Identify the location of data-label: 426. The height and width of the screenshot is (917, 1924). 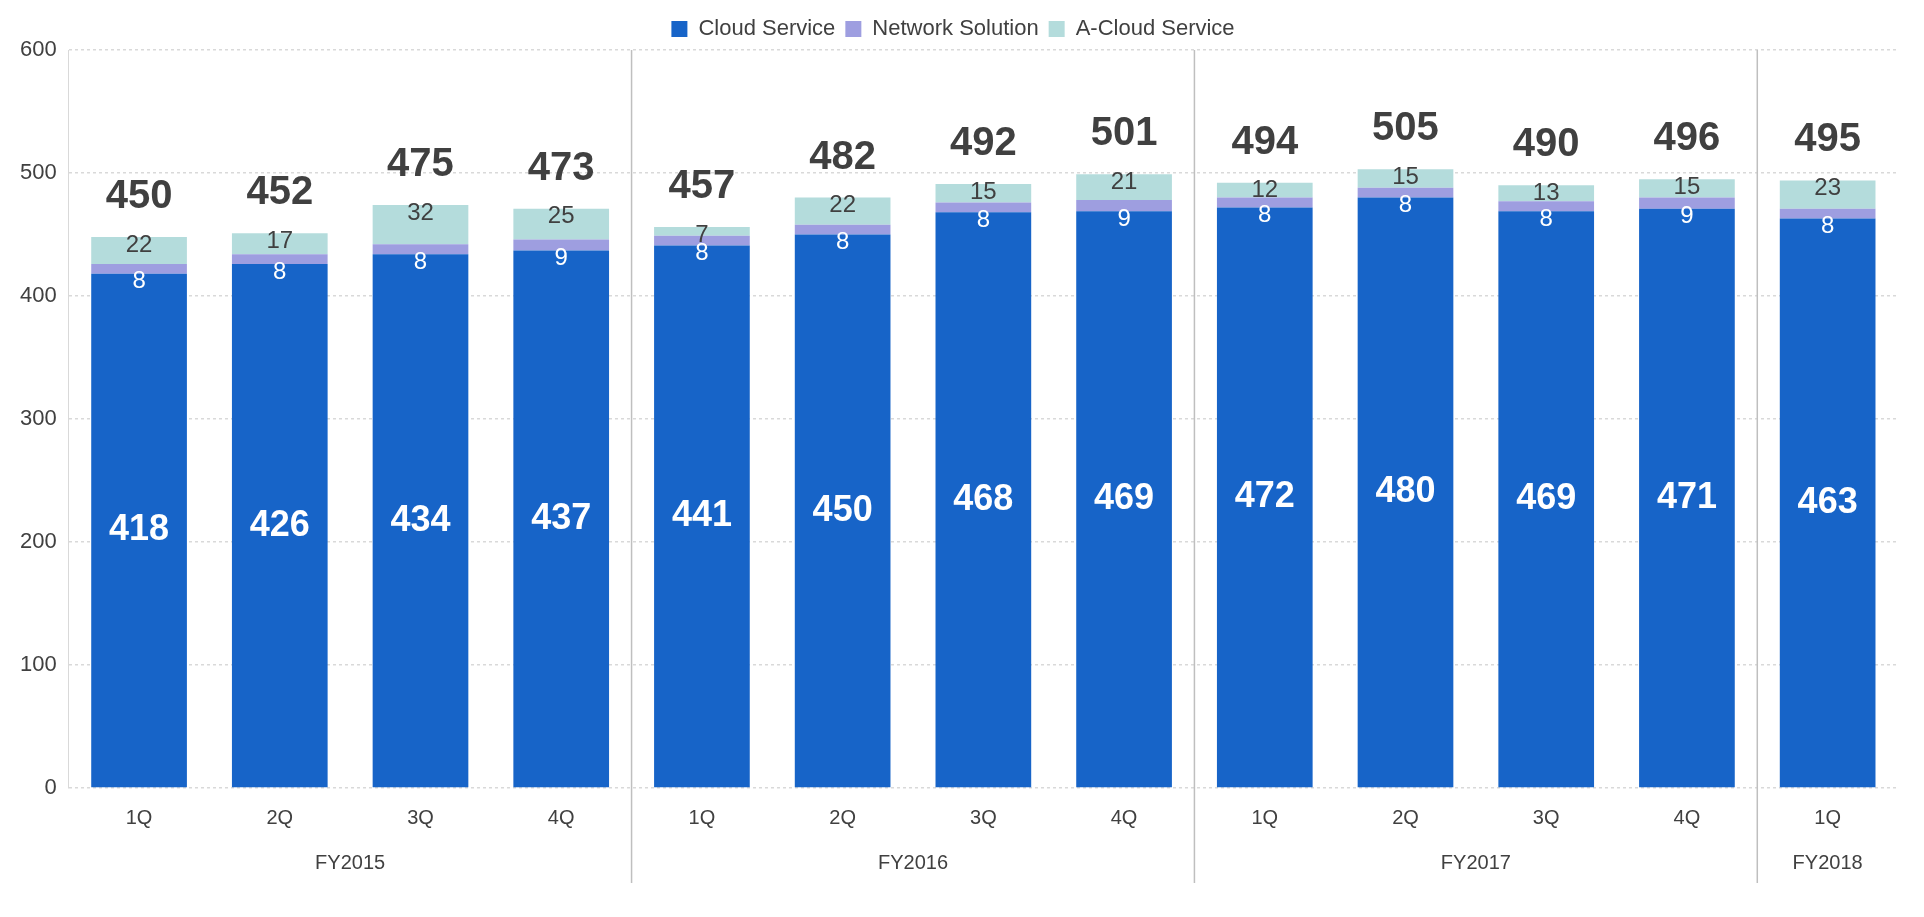
(279, 523).